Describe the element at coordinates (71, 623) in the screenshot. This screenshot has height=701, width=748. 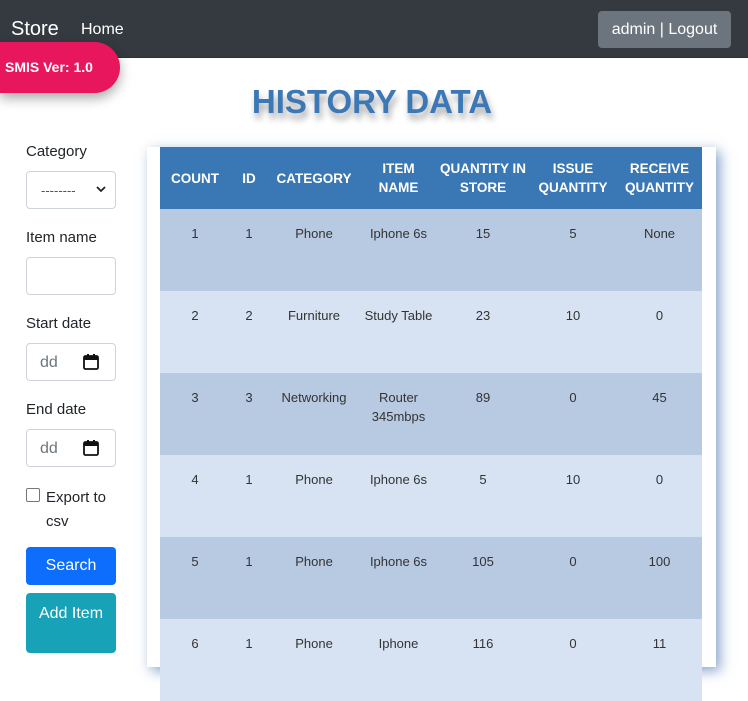
I see `add-item-button: Add Item` at that location.